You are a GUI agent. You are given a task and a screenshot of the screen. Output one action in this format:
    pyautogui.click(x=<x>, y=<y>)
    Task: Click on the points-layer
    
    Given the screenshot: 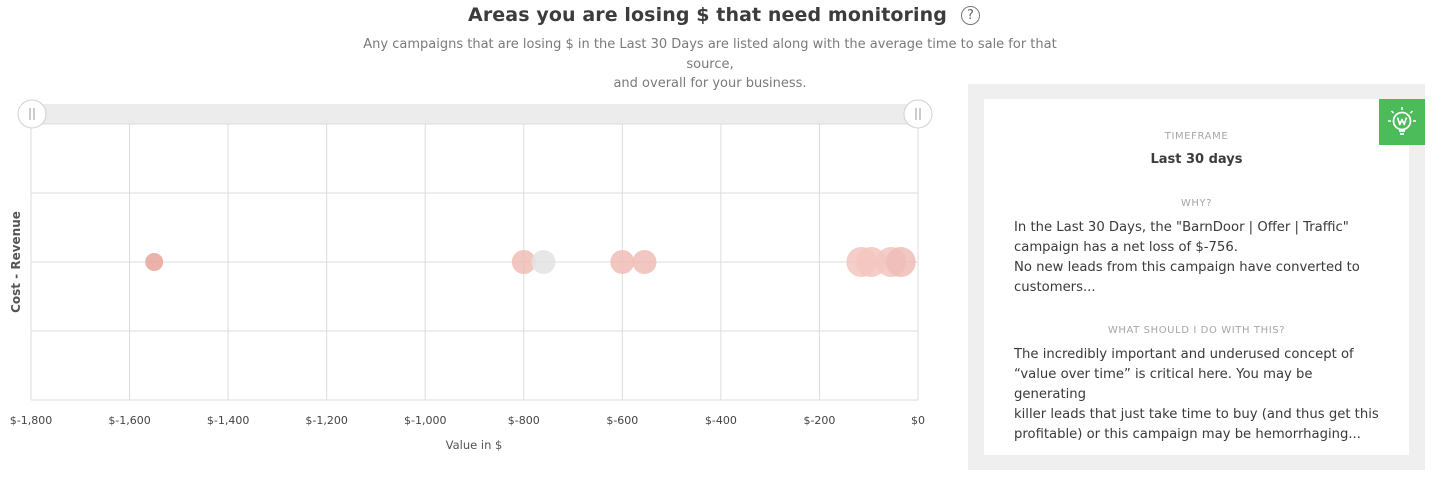 What is the action you would take?
    pyautogui.click(x=530, y=262)
    